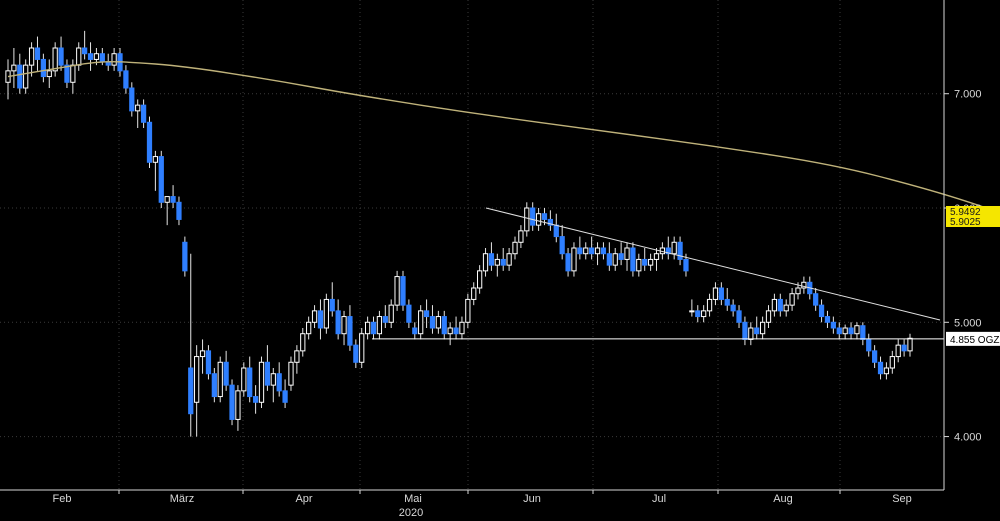 Image resolution: width=1000 pixels, height=521 pixels. Describe the element at coordinates (902, 499) in the screenshot. I see `x-tick-label: Sep` at that location.